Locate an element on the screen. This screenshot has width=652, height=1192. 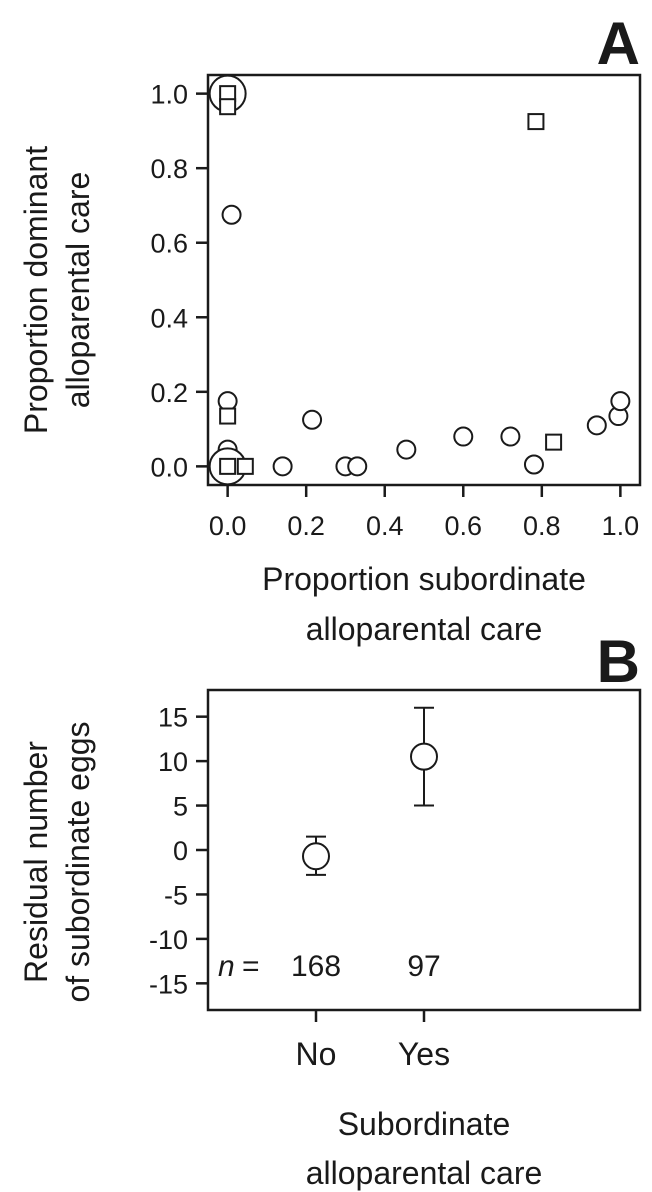
panel-b-y-axis: 15 10 5 0 -5 -10 -15 is located at coordinates (178, 851).